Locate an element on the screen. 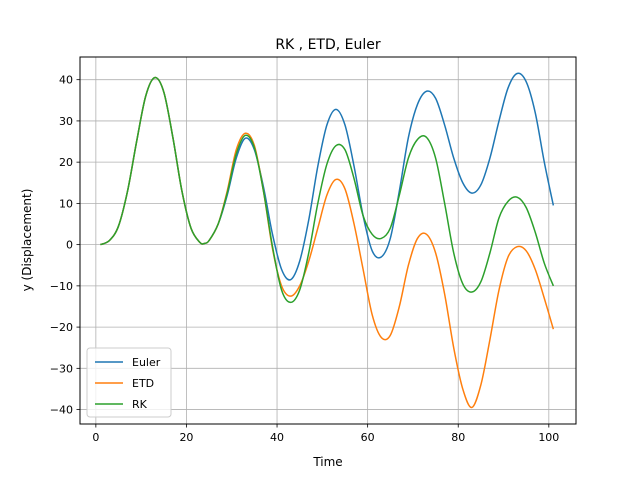 The width and height of the screenshot is (640, 478). y-tick-label: 30 is located at coordinates (66, 121).